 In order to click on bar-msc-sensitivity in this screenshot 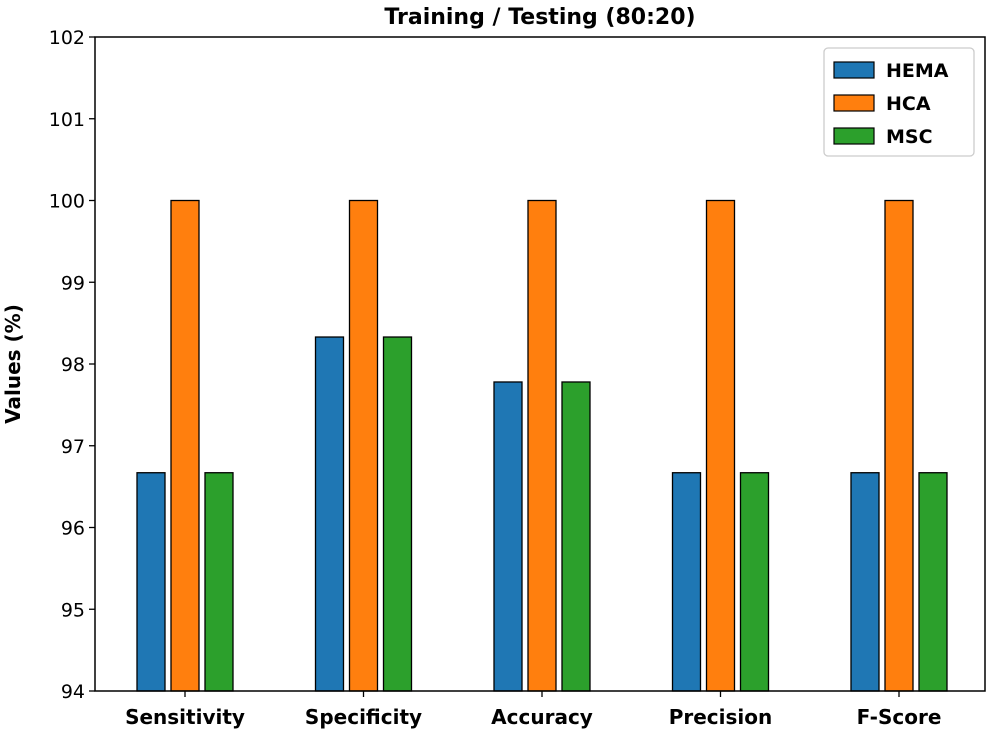, I will do `click(219, 582)`.